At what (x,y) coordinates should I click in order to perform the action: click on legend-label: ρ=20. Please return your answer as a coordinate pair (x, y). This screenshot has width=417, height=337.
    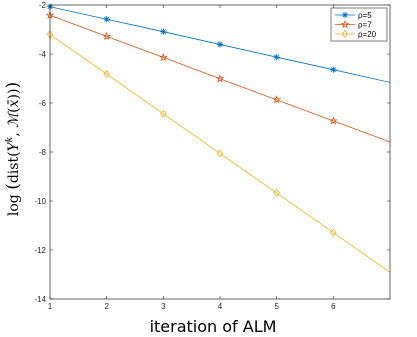
    Looking at the image, I should click on (367, 34).